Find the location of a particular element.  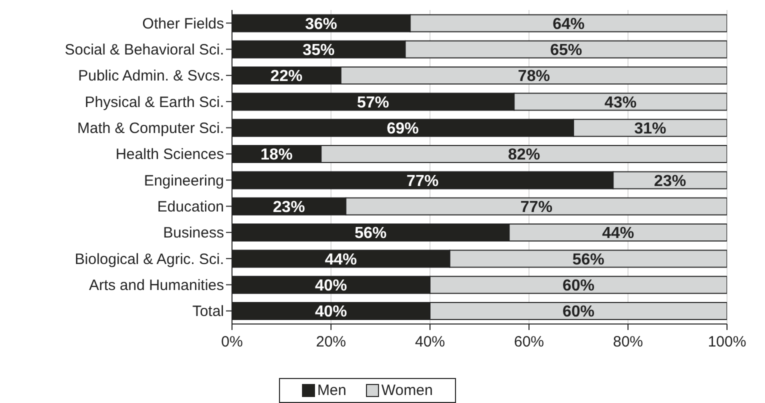

legend-label: Women is located at coordinates (406, 390).